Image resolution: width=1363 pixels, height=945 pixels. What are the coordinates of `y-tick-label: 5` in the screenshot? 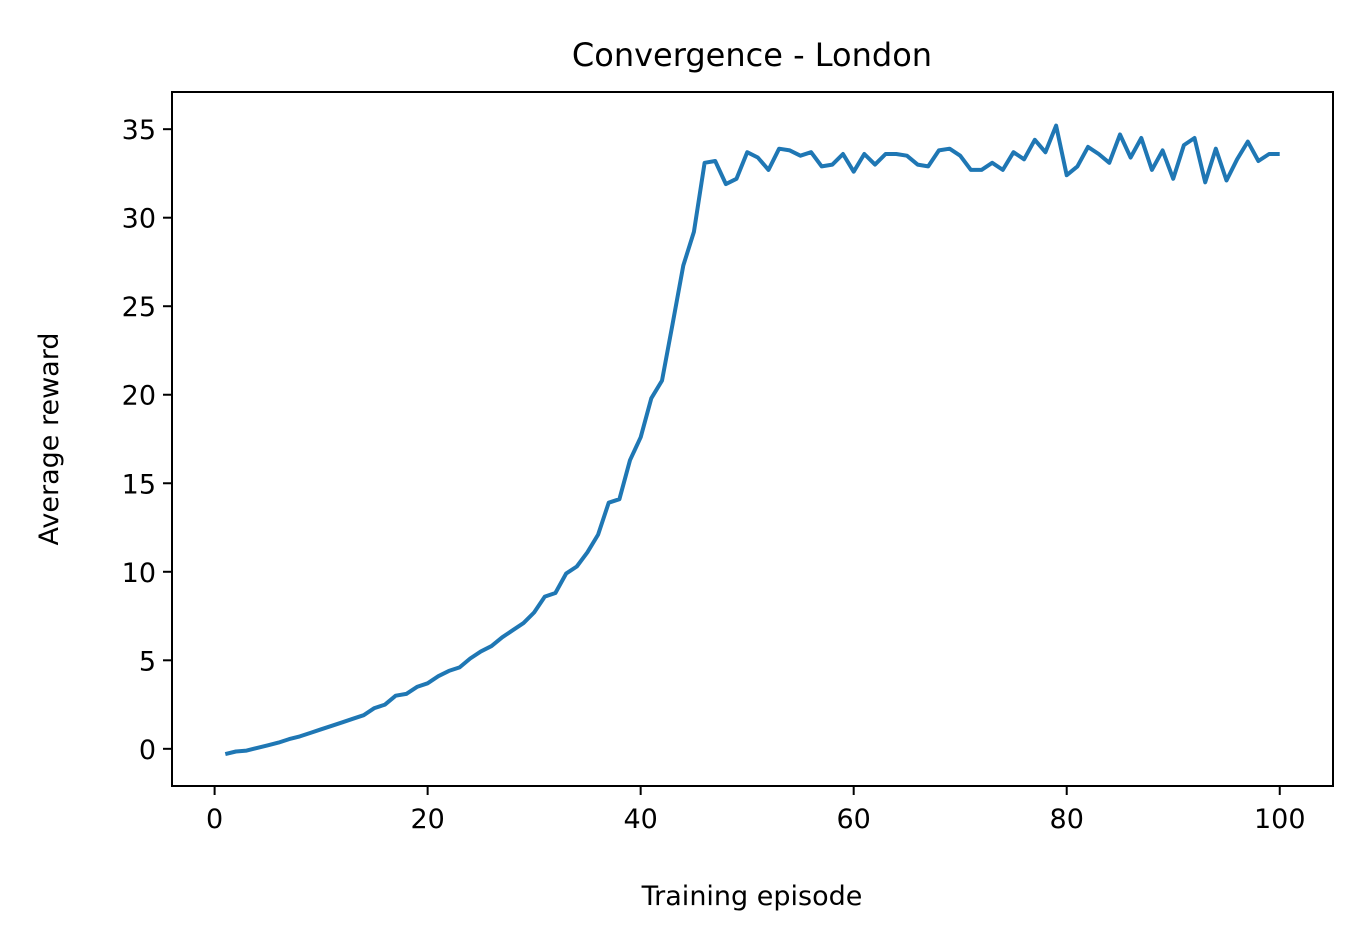 It's located at (147, 661).